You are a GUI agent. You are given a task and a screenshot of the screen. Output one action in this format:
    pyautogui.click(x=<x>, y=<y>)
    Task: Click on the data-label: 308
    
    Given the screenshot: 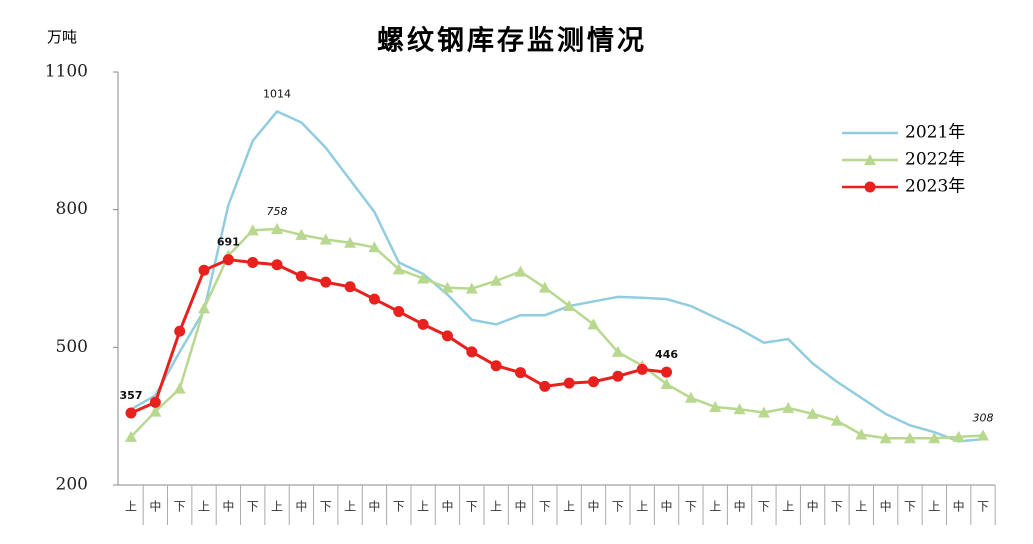 What is the action you would take?
    pyautogui.click(x=983, y=417)
    